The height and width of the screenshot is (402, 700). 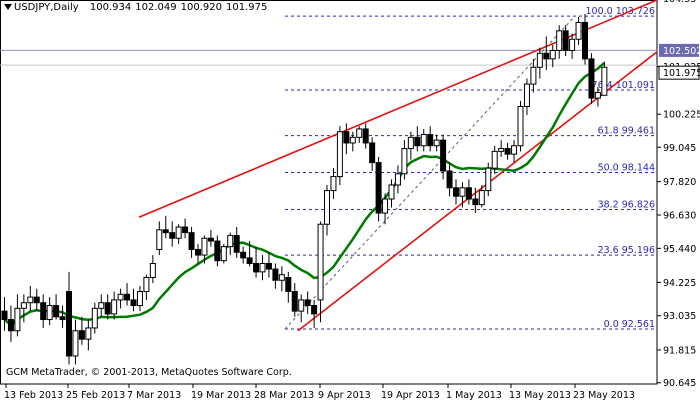 What do you see at coordinates (679, 249) in the screenshot?
I see `y-tick-label: 95.440` at bounding box center [679, 249].